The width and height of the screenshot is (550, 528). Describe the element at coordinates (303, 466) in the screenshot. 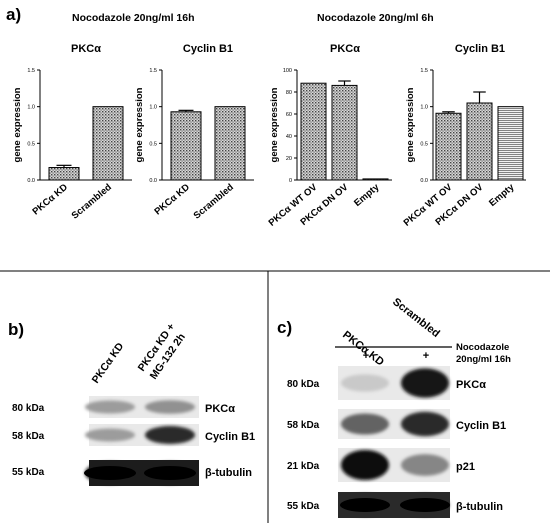

I see `mw-label: 21 kDa` at that location.